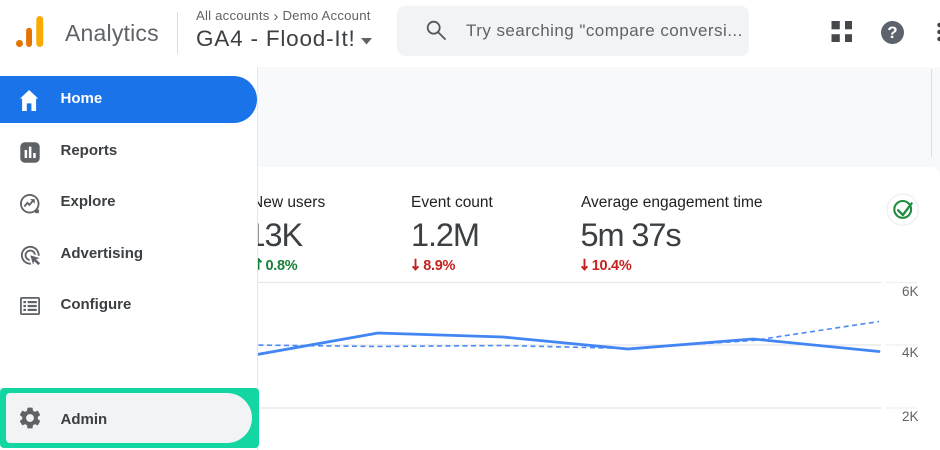  I want to click on svg-text: 6K, so click(910, 291).